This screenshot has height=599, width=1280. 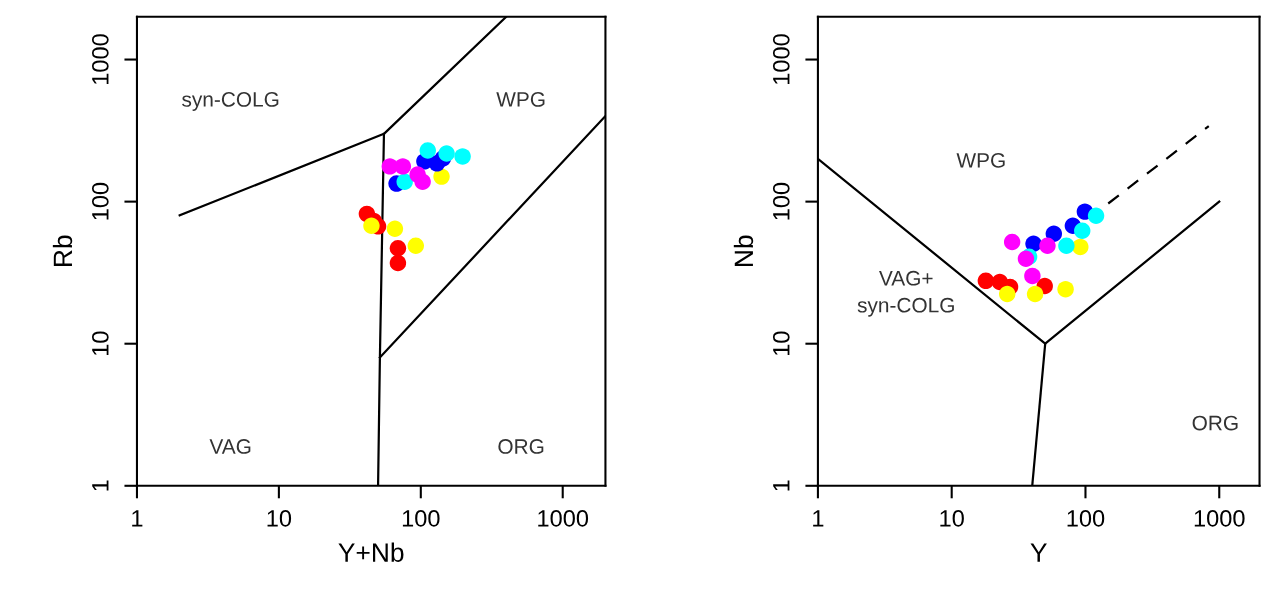 I want to click on annotation: VAG, so click(x=230, y=446).